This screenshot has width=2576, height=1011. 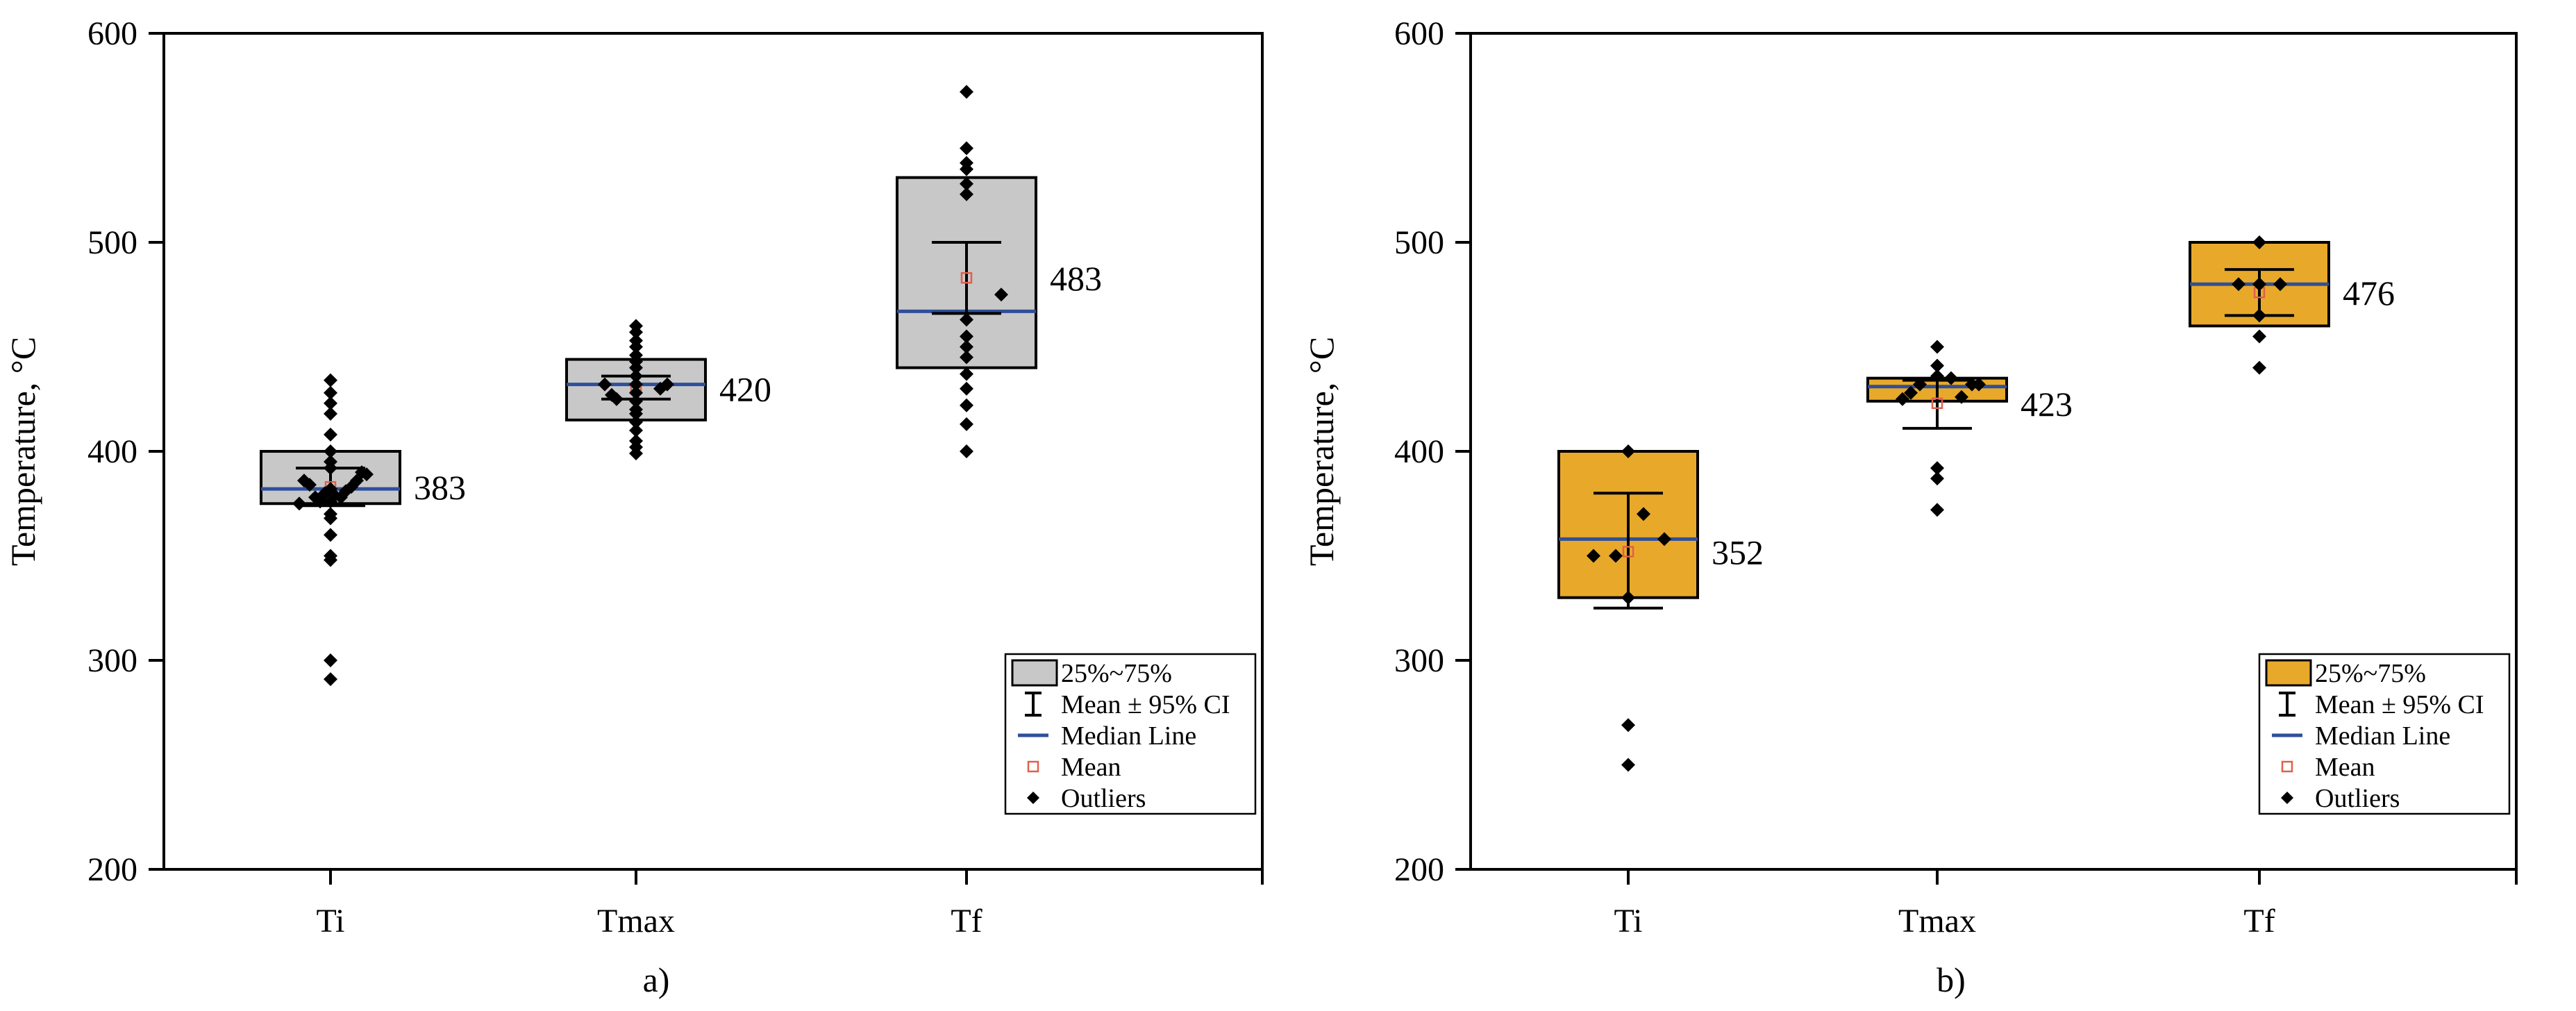 I want to click on mean-value-label: 352, so click(x=1738, y=552).